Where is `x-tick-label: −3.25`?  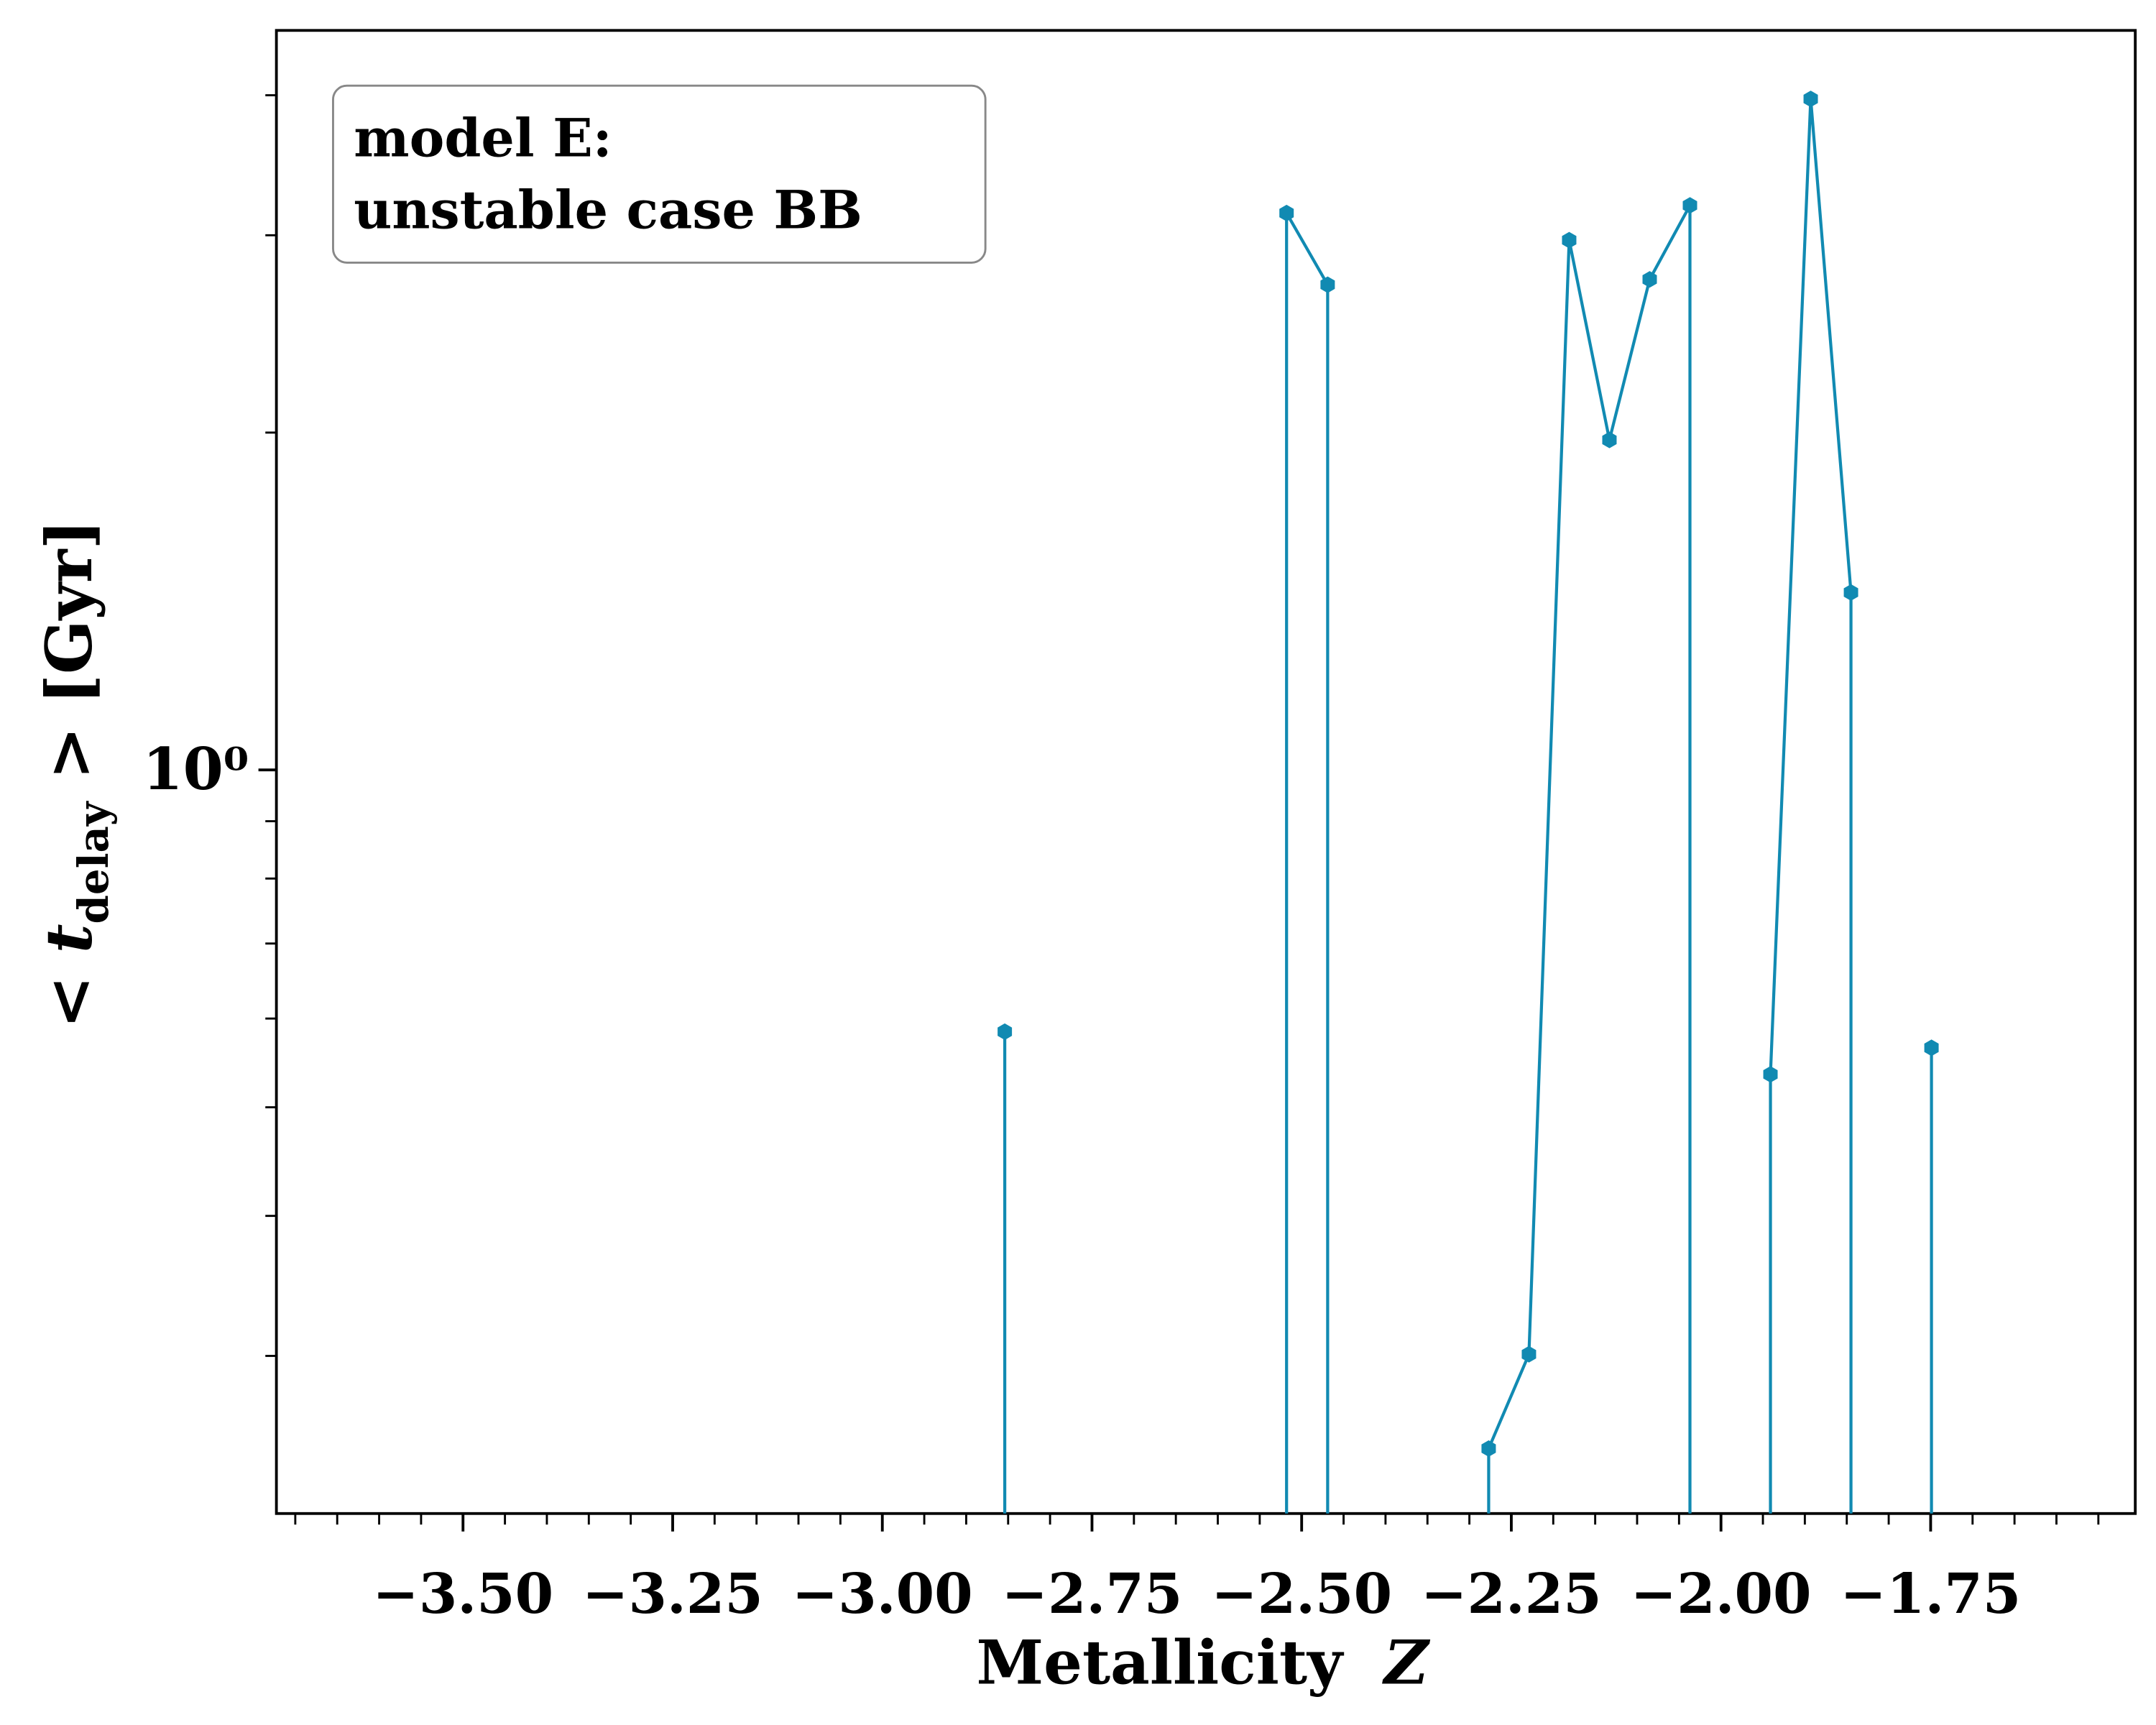
x-tick-label: −3.25 is located at coordinates (673, 1594).